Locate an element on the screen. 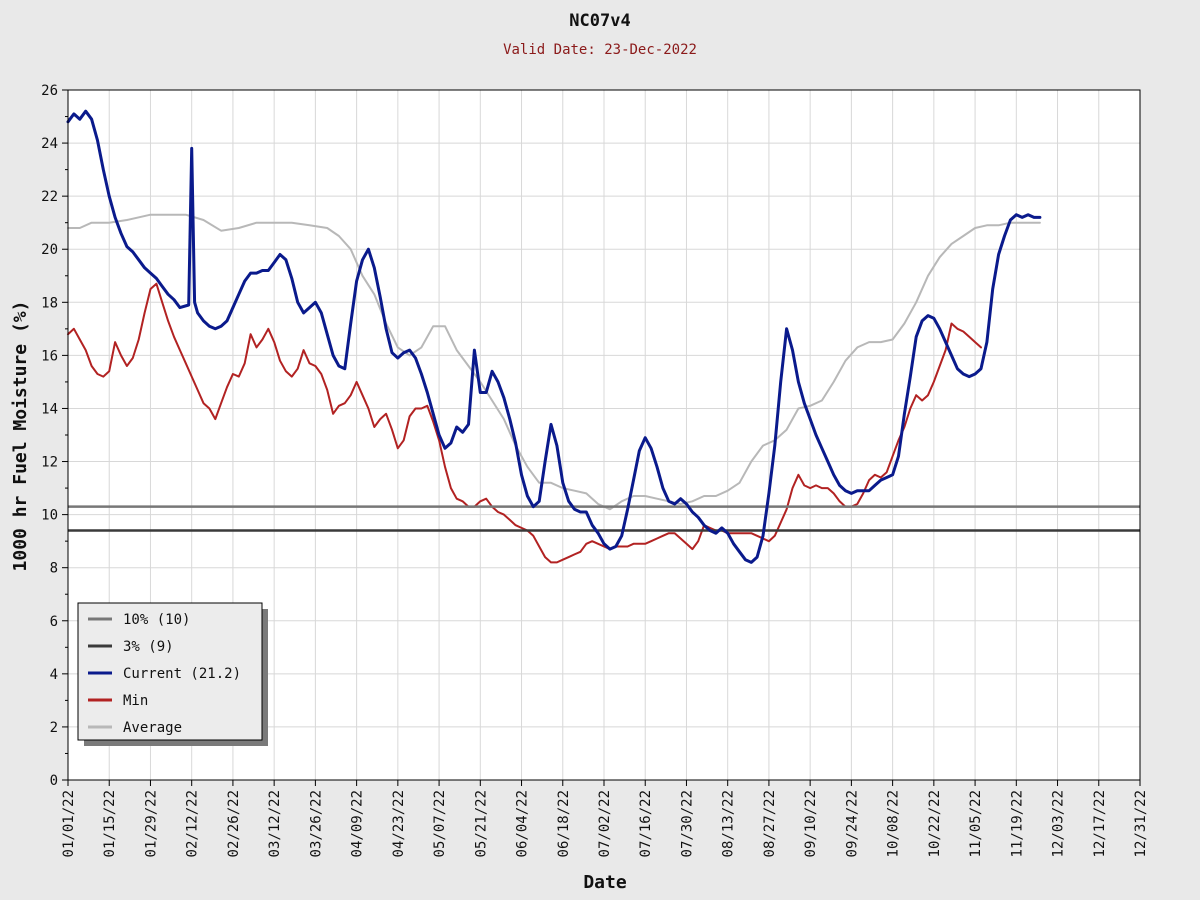 Image resolution: width=1200 pixels, height=900 pixels. x-tick-label: 11/05/22 is located at coordinates (976, 823).